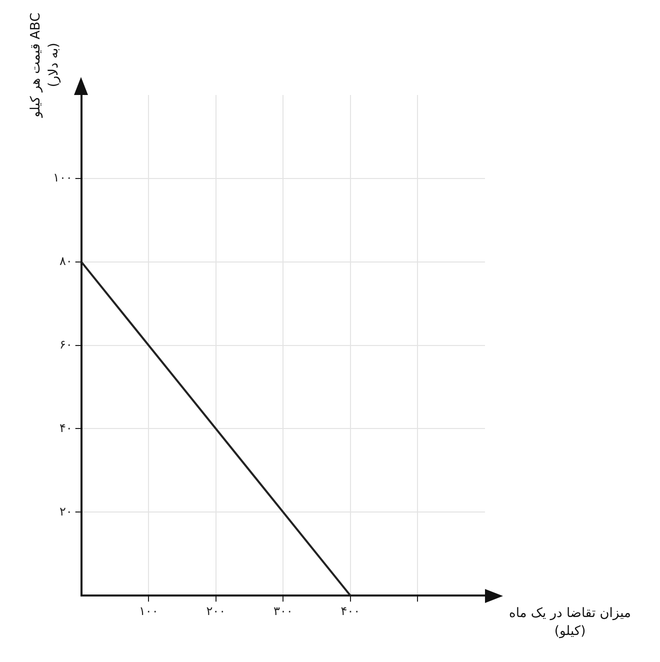  What do you see at coordinates (283, 611) in the screenshot?
I see `x-tick-label: ۳۰۰` at bounding box center [283, 611].